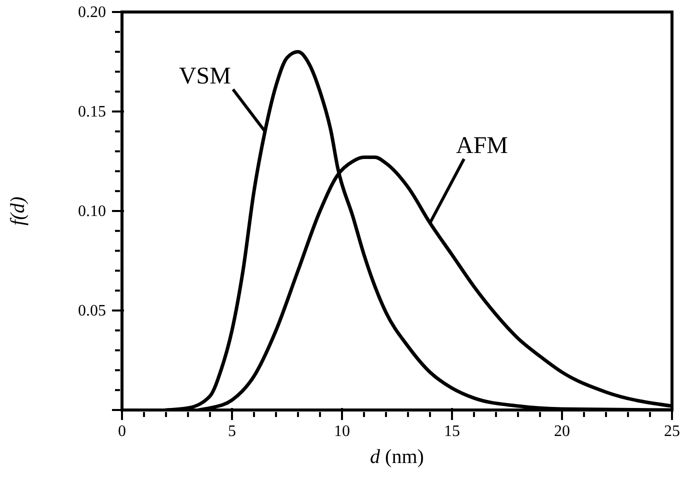 The width and height of the screenshot is (685, 477). Describe the element at coordinates (92, 112) in the screenshot. I see `y-tick-label: 0.15` at that location.